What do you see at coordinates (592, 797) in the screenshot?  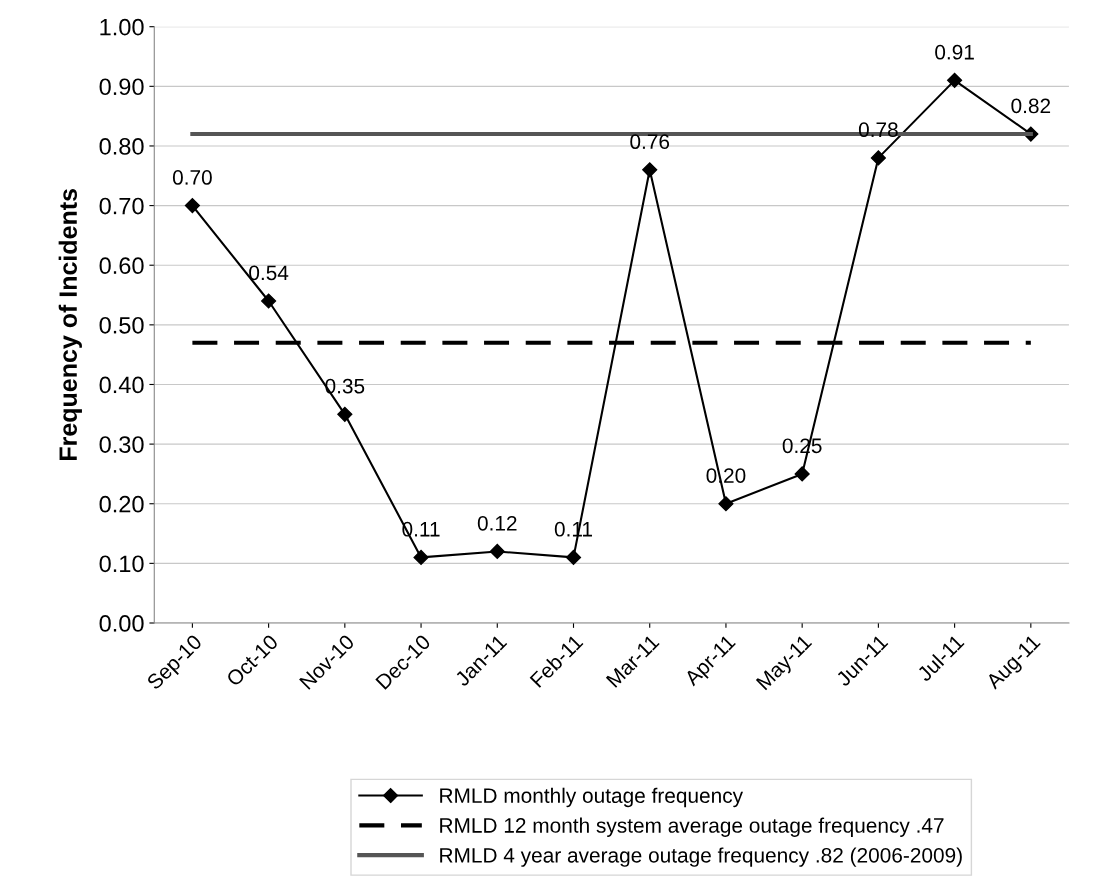 I see `legend-label: RMLD monthly outage frequency` at bounding box center [592, 797].